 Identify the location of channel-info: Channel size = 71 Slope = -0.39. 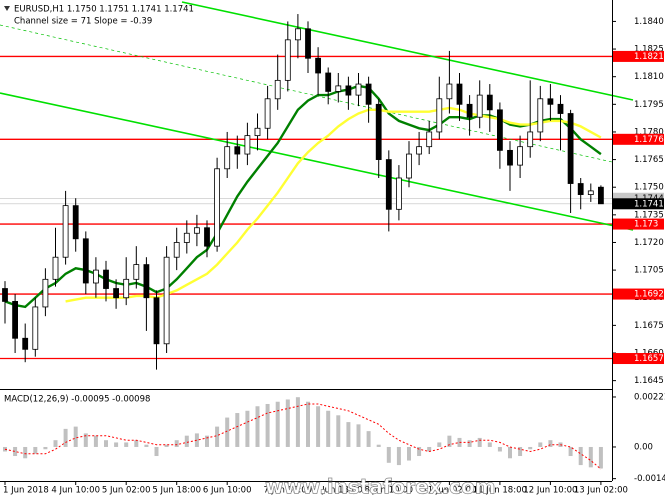
(83, 22).